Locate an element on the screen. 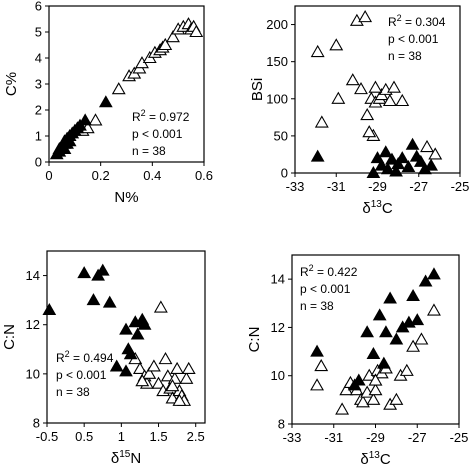 Image resolution: width=474 pixels, height=474 pixels. x-axis-label: δ15N is located at coordinates (126, 458).